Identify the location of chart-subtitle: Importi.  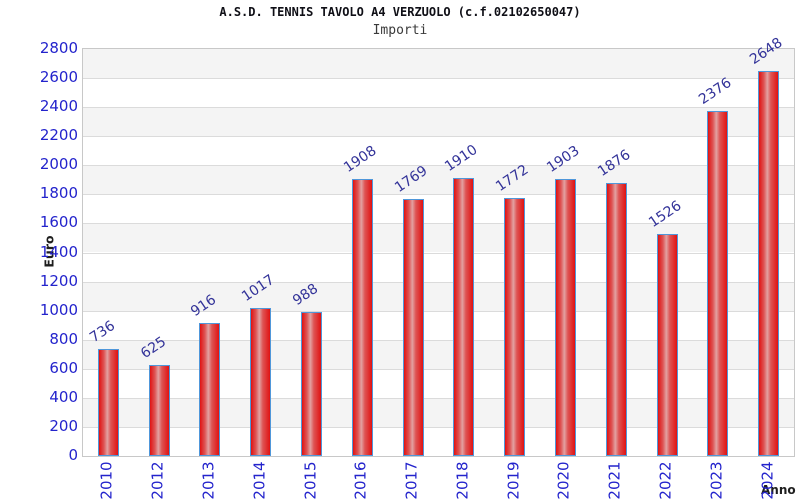
(400, 30).